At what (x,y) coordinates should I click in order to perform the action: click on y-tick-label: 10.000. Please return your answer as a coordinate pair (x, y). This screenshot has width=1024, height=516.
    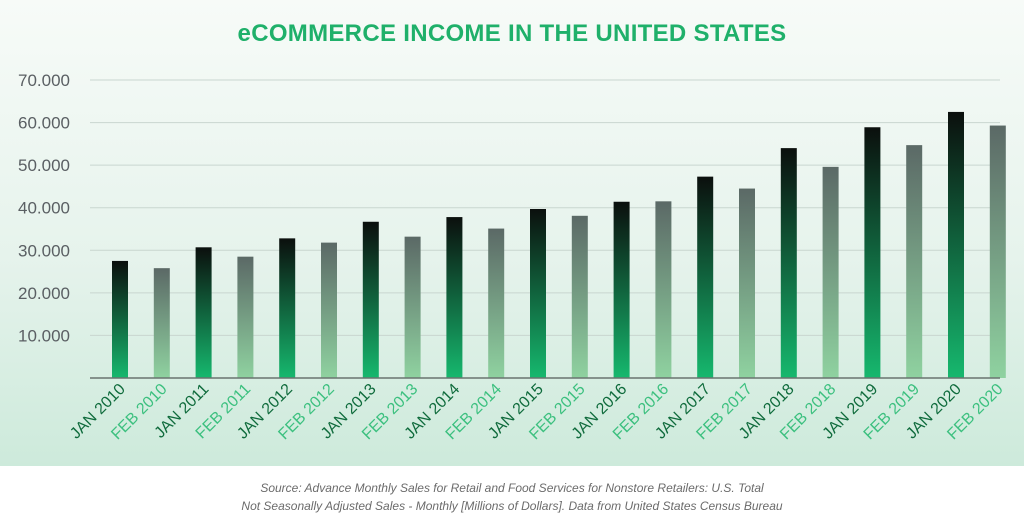
    Looking at the image, I should click on (44, 335).